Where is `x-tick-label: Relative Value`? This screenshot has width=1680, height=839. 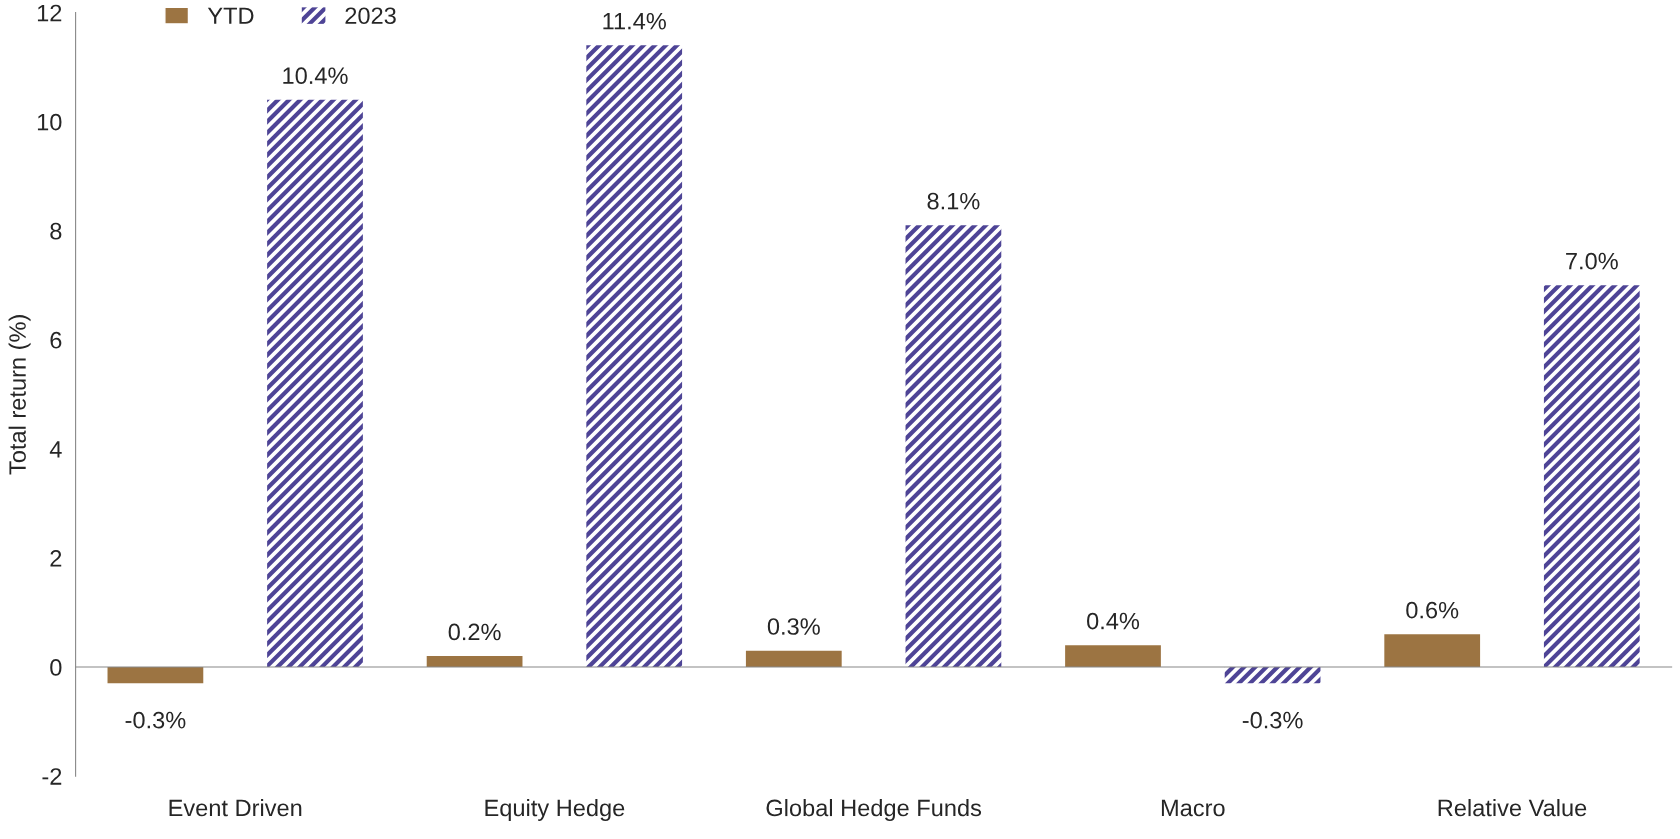 x-tick-label: Relative Value is located at coordinates (1512, 807).